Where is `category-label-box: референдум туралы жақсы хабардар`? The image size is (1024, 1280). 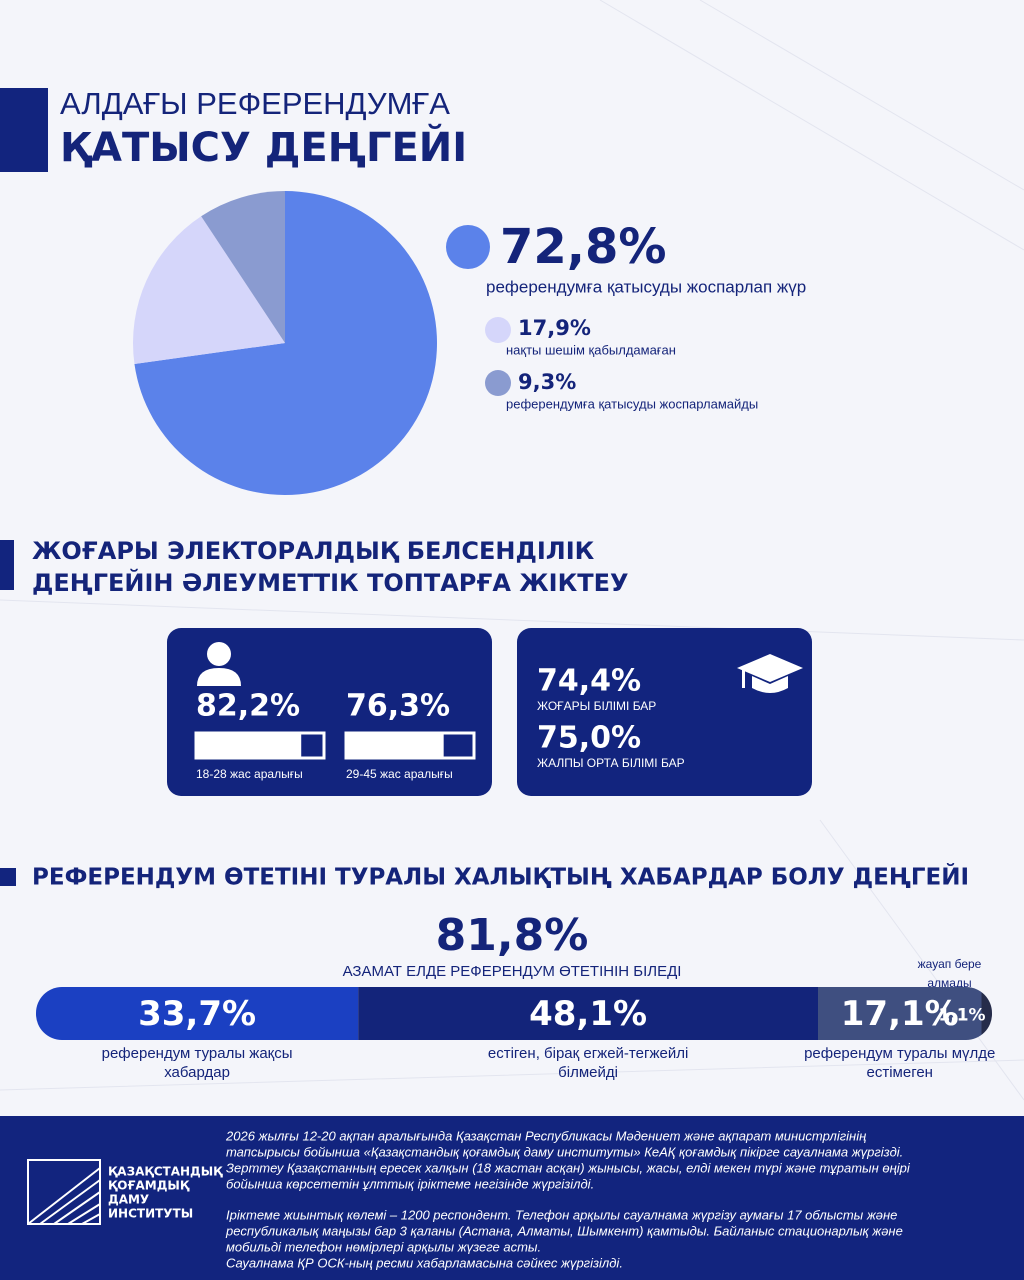 category-label-box: референдум туралы жақсы хабардар is located at coordinates (197, 1063).